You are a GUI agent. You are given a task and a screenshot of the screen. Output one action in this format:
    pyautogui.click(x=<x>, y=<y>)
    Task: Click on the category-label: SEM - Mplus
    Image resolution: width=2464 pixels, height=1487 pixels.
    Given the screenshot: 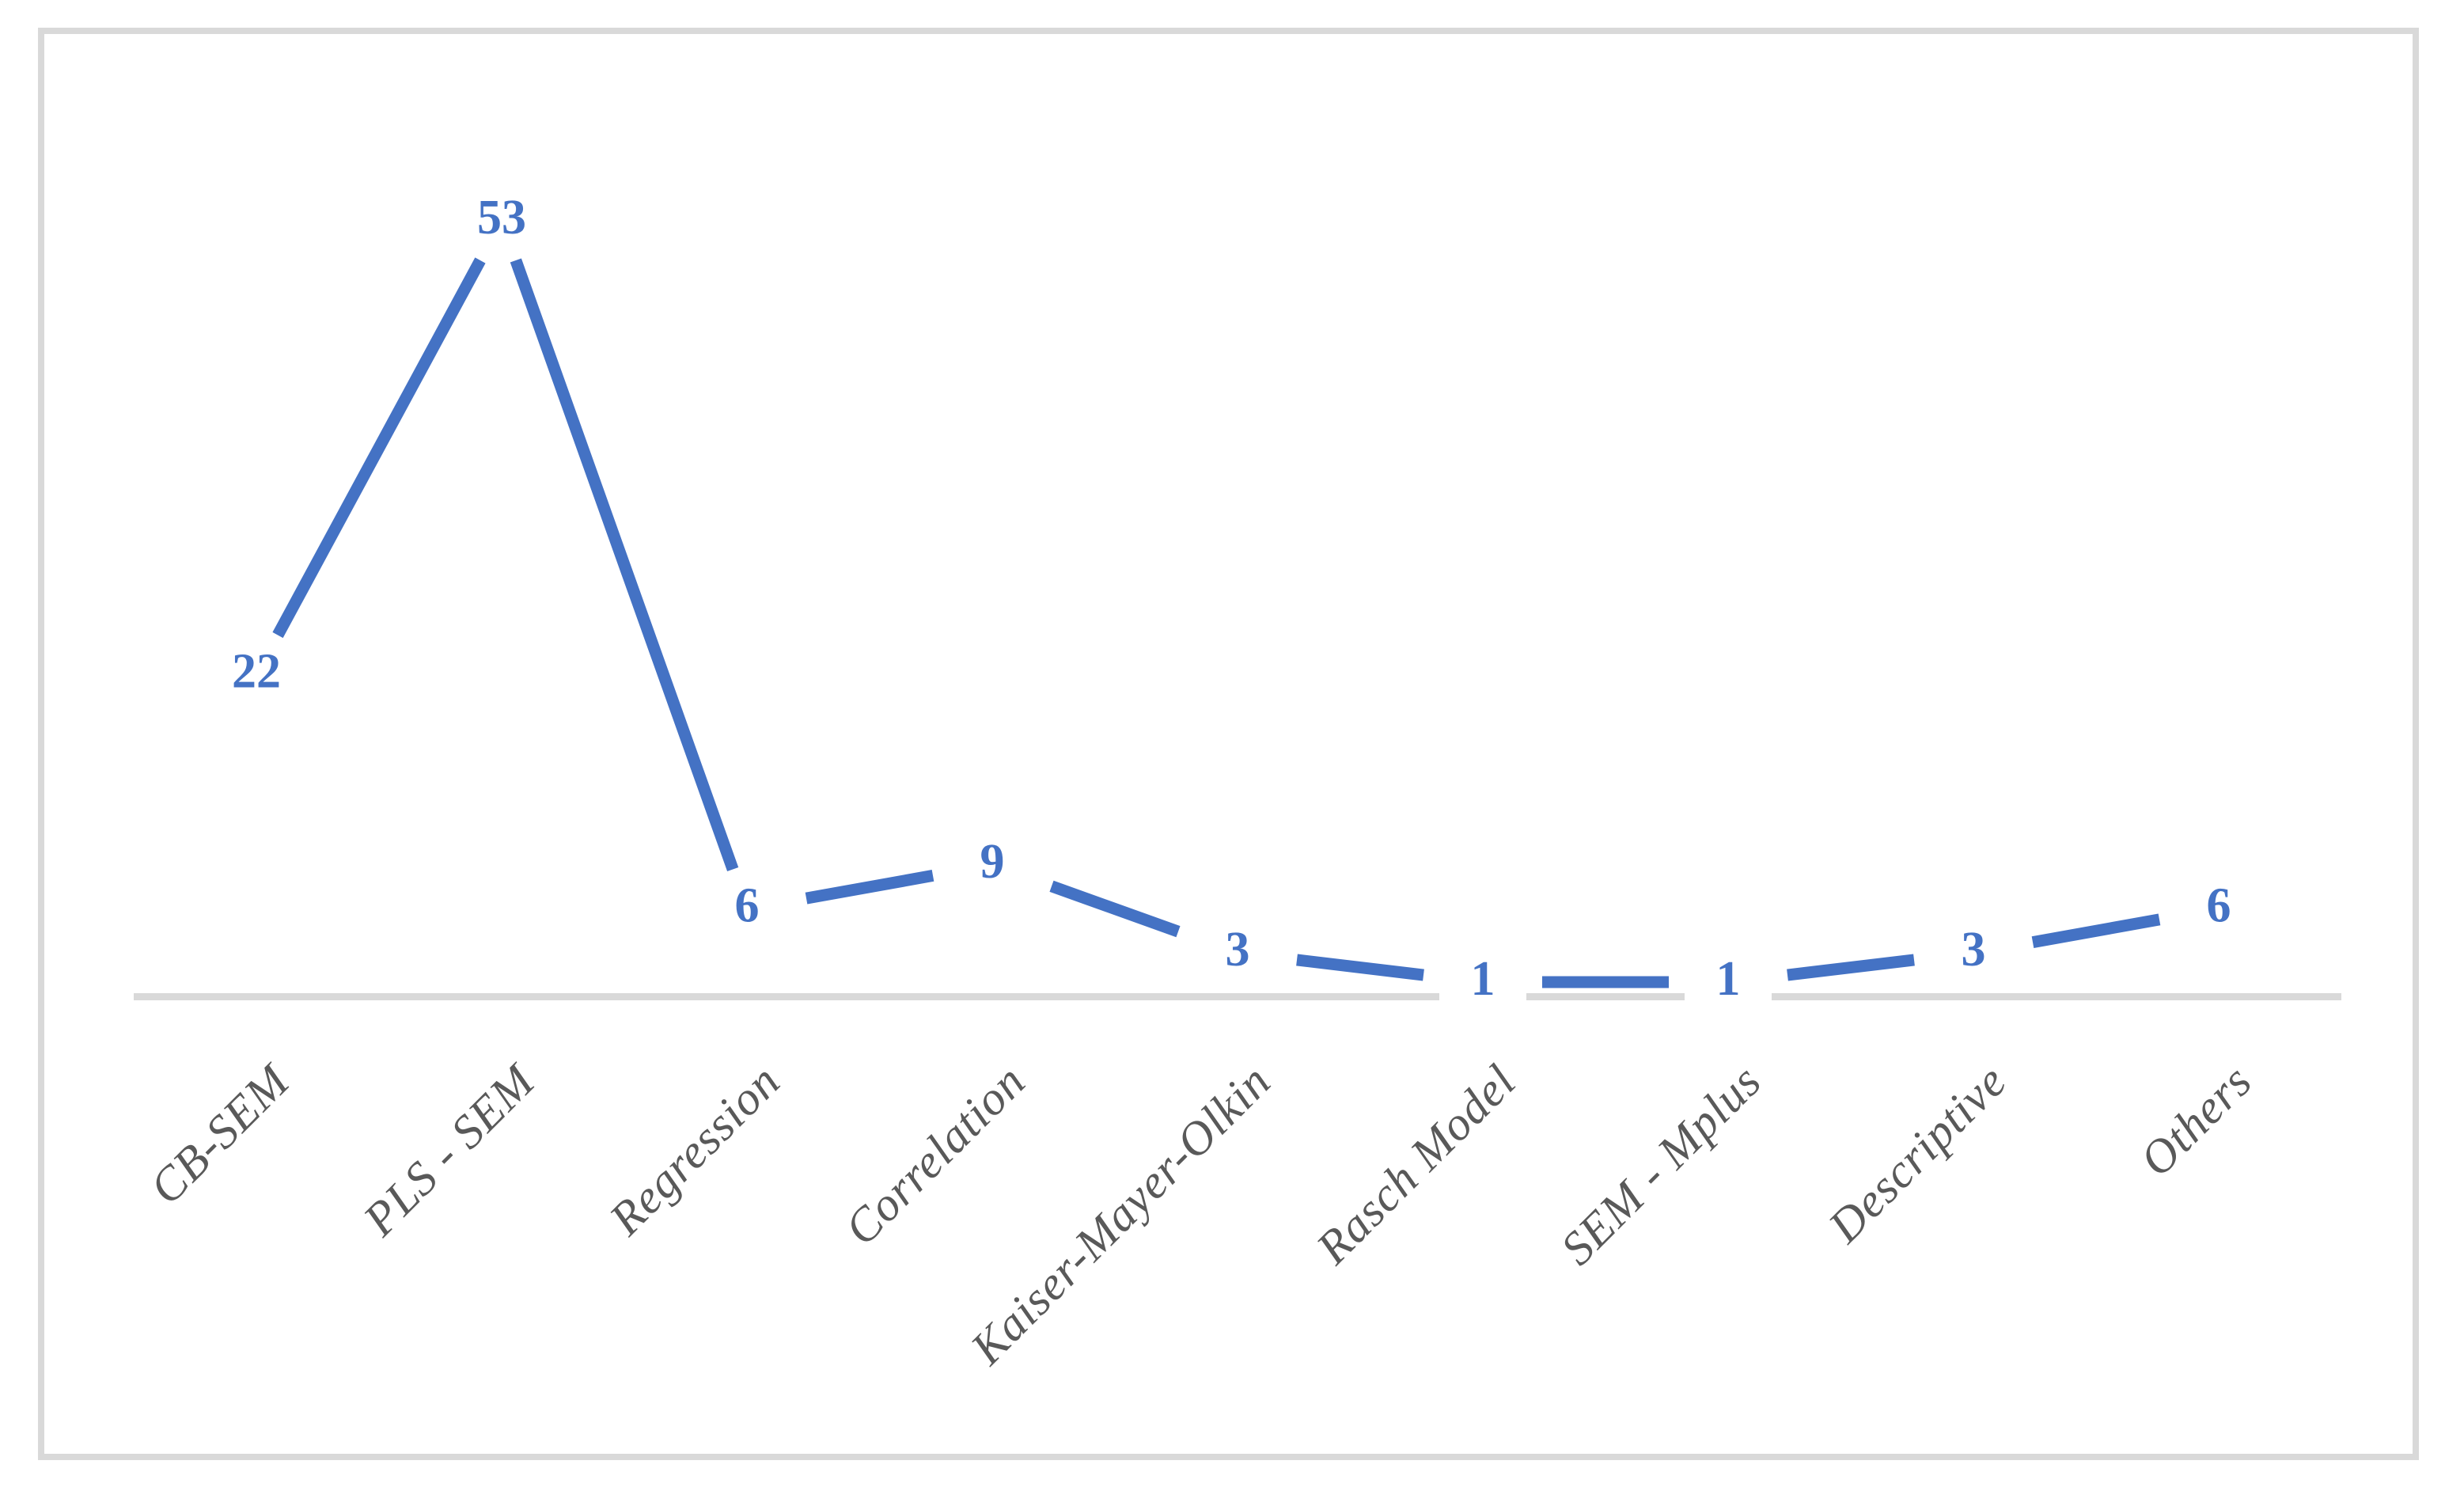 What is the action you would take?
    pyautogui.click(x=1661, y=1165)
    